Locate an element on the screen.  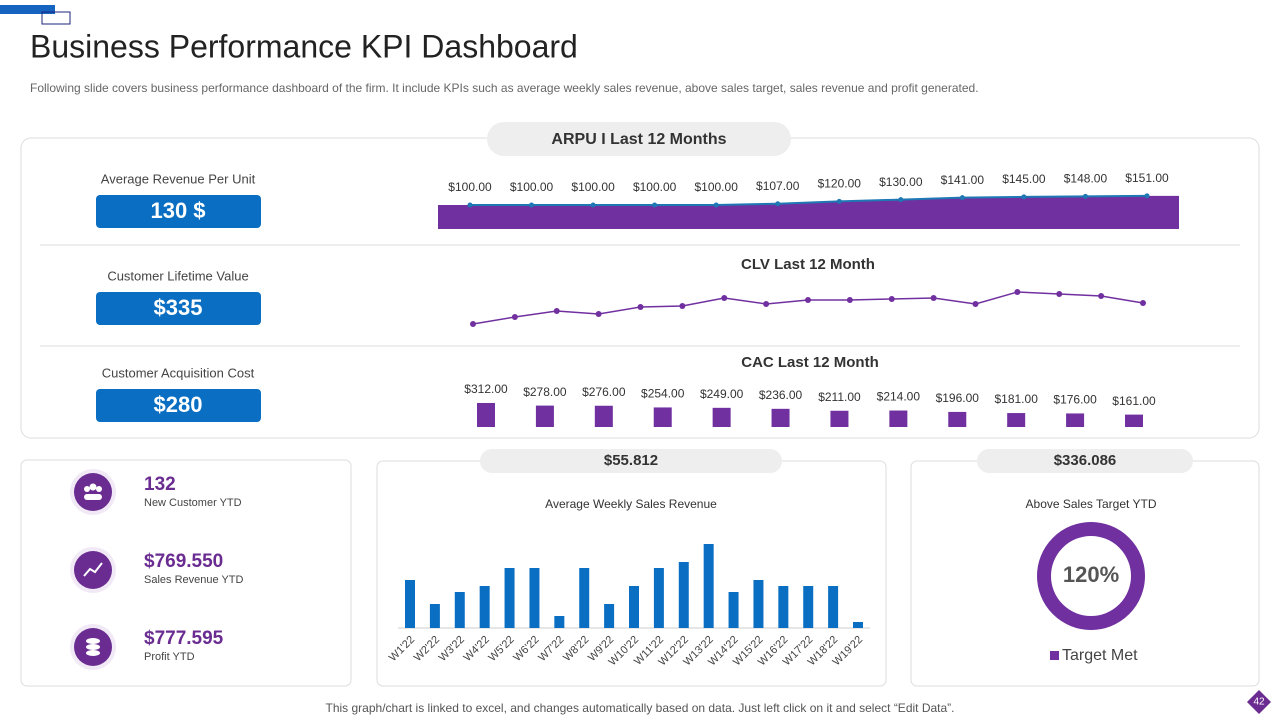
data-label: $151.00 is located at coordinates (1147, 178).